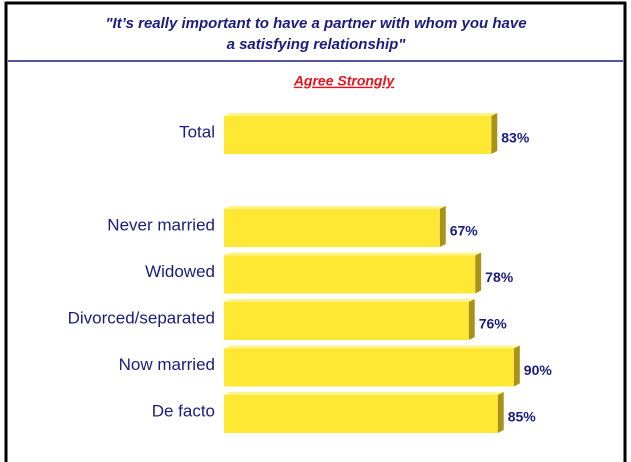  What do you see at coordinates (499, 277) in the screenshot?
I see `value-label: 78%` at bounding box center [499, 277].